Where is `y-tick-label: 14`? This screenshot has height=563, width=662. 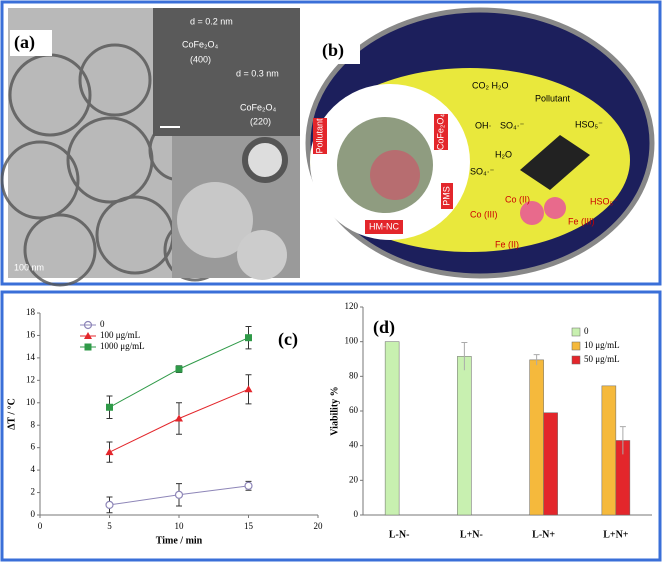
y-tick-label: 14 is located at coordinates (31, 357).